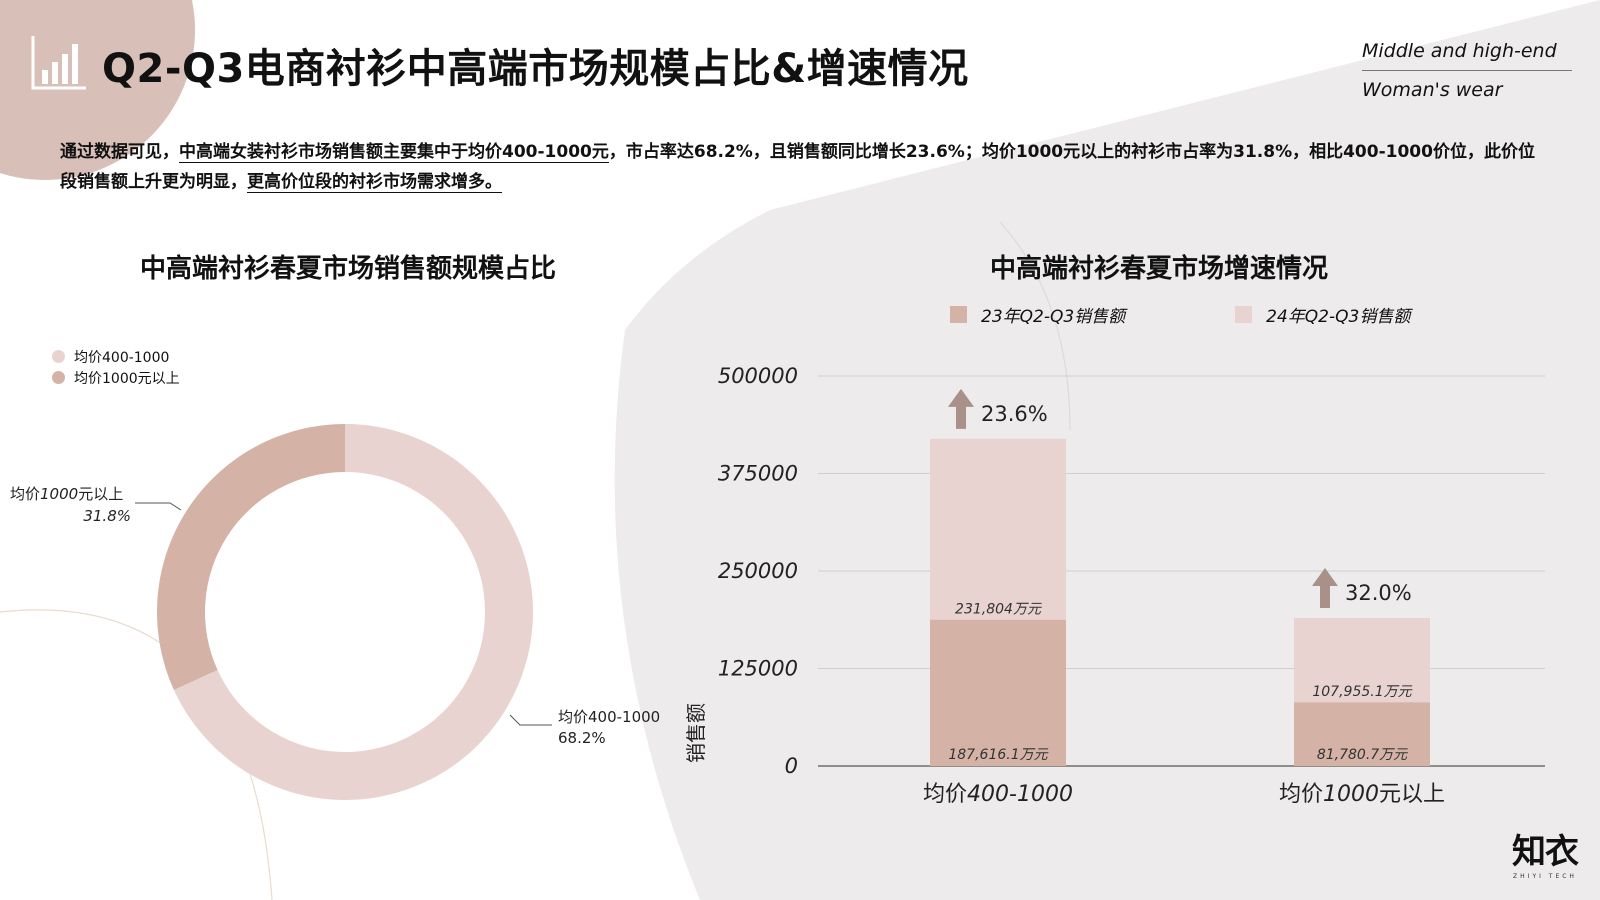  I want to click on slice-label: 均价400-1000, so click(609, 717).